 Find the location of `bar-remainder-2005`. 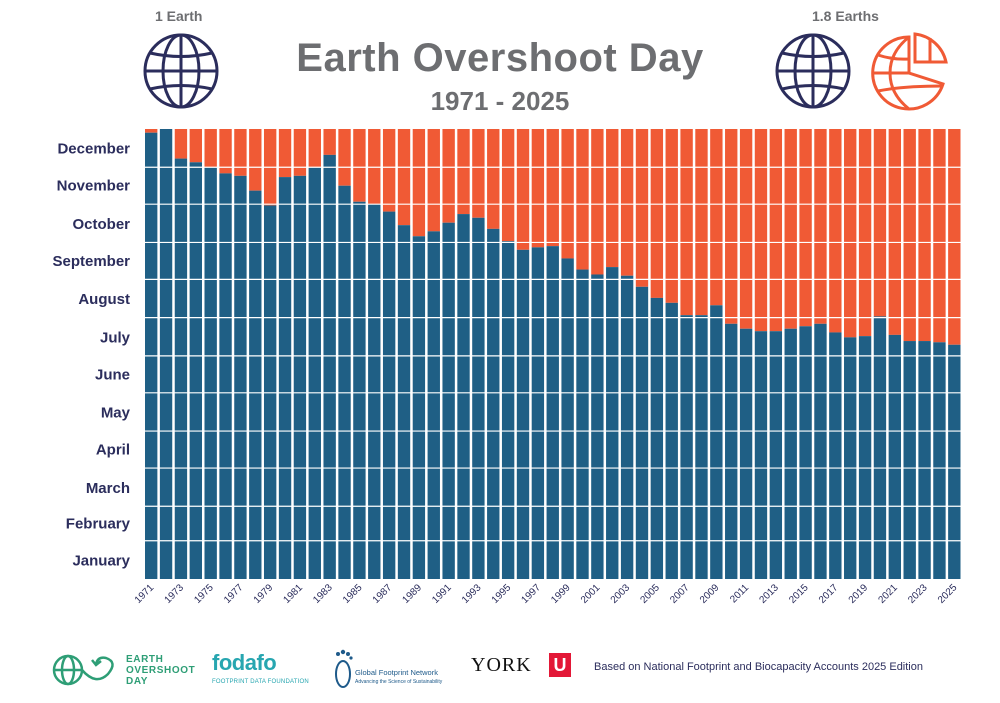

bar-remainder-2005 is located at coordinates (657, 213).